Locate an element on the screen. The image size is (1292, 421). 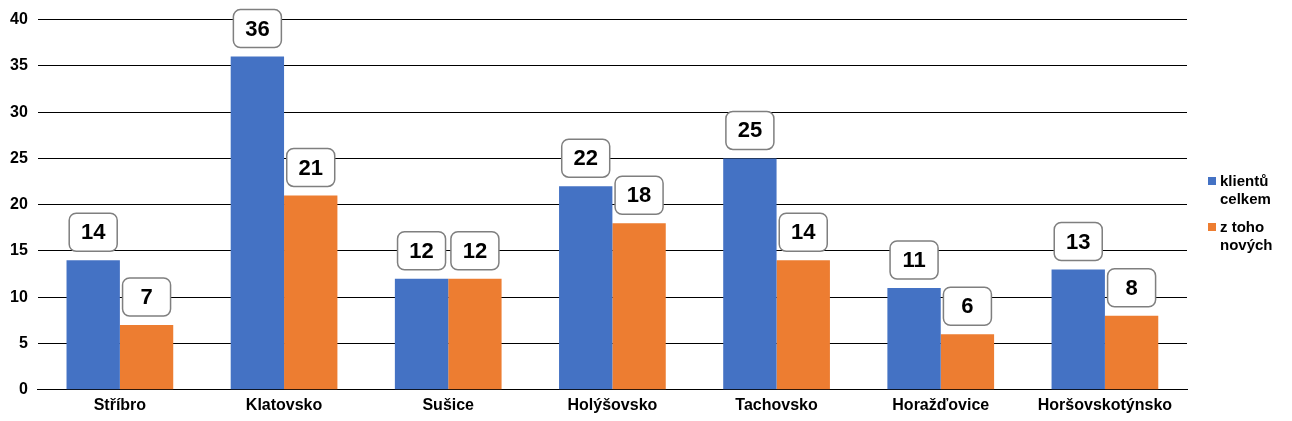
x-tick-label: Stříbro is located at coordinates (120, 404).